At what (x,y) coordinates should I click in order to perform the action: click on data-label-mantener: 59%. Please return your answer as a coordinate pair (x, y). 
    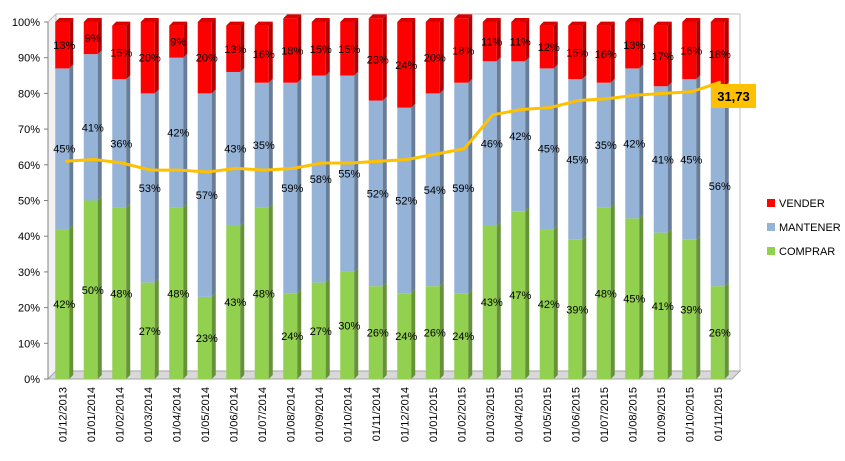
    Looking at the image, I should click on (292, 189).